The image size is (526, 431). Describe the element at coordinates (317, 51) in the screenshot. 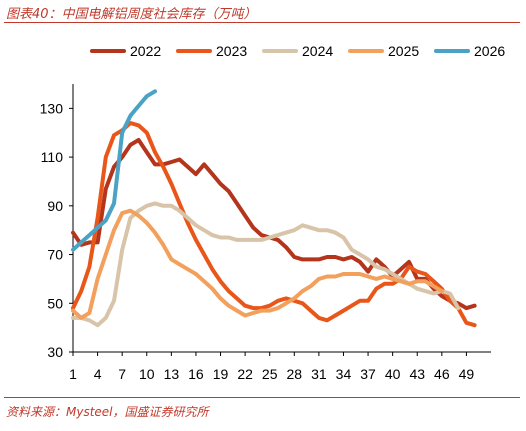

I see `legend-label-2024: 2024` at that location.